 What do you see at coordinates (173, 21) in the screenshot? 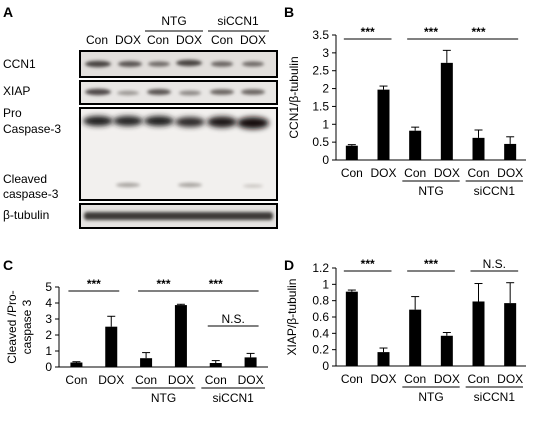
I see `group-label-ntg: NTG` at bounding box center [173, 21].